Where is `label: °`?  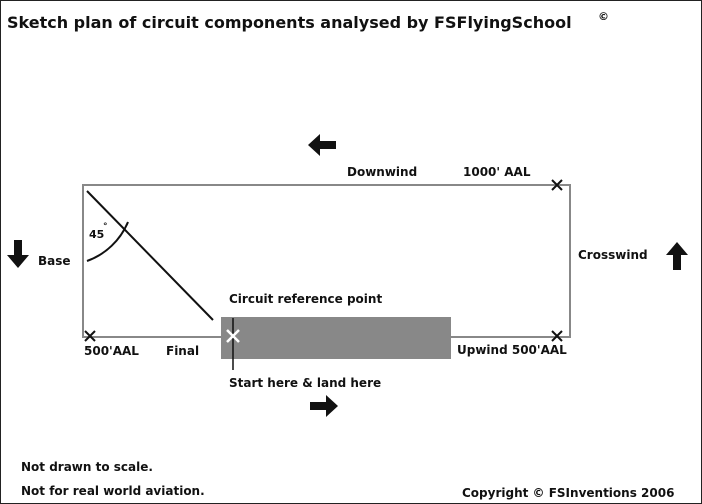
label: ° is located at coordinates (105, 227).